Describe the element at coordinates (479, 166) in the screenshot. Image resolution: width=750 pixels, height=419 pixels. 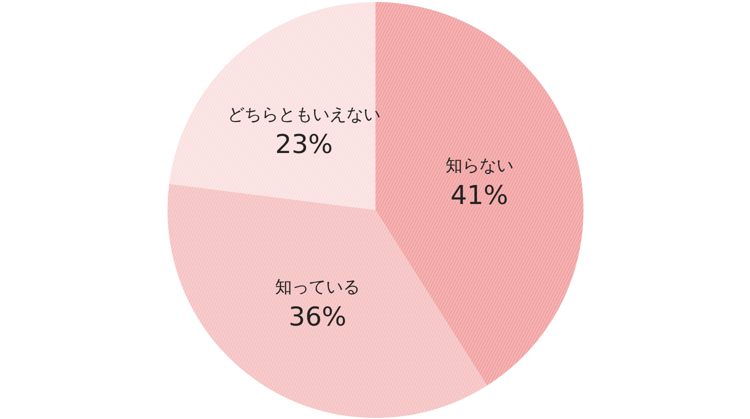
I see `slice-label: 知らない` at that location.